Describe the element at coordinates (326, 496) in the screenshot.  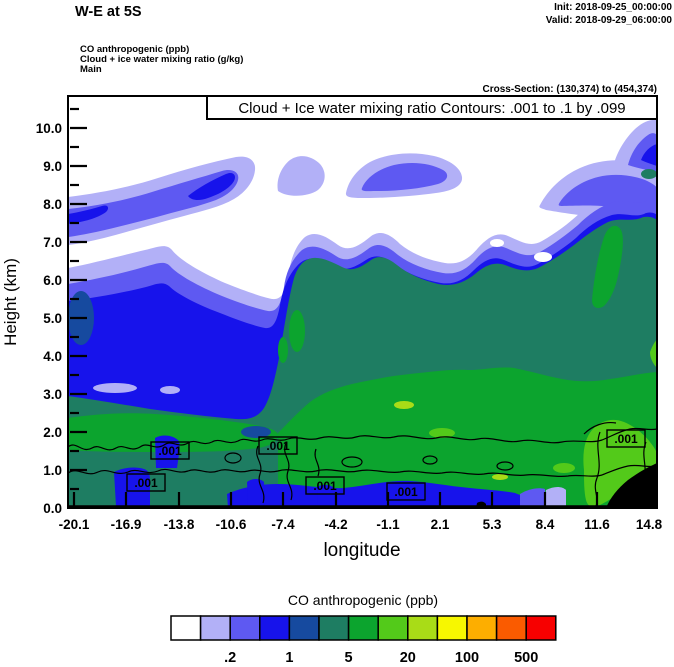
I see `surface-blue-streak-b` at that location.